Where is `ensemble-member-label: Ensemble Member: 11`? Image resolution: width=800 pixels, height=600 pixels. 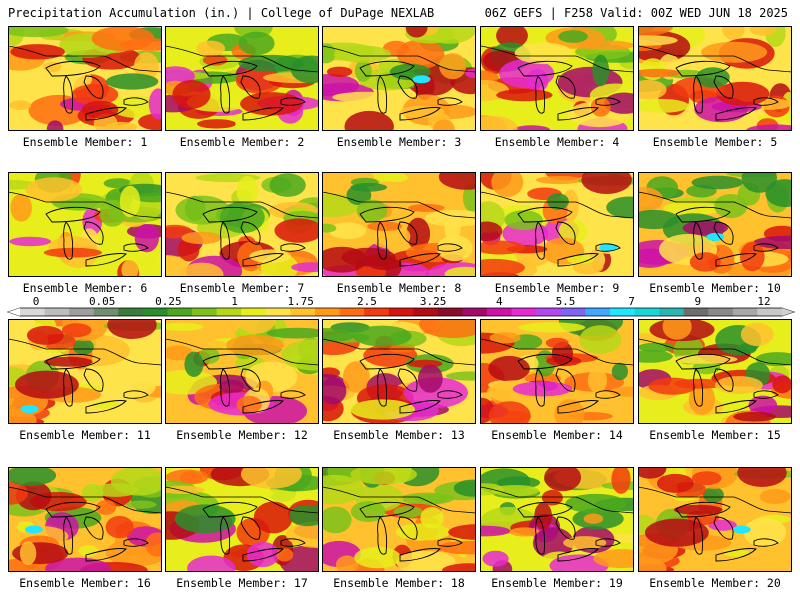
ensemble-member-label: Ensemble Member: 11 is located at coordinates (85, 435).